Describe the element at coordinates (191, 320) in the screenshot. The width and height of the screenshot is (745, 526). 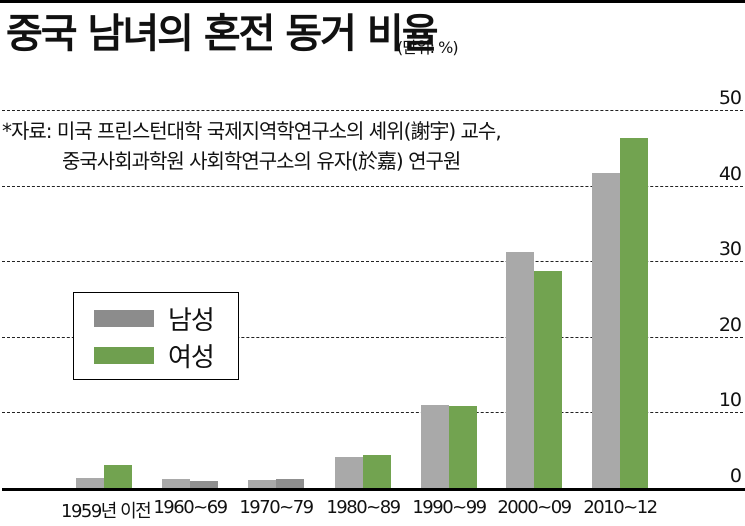
I see `legend-label-male: 남성` at that location.